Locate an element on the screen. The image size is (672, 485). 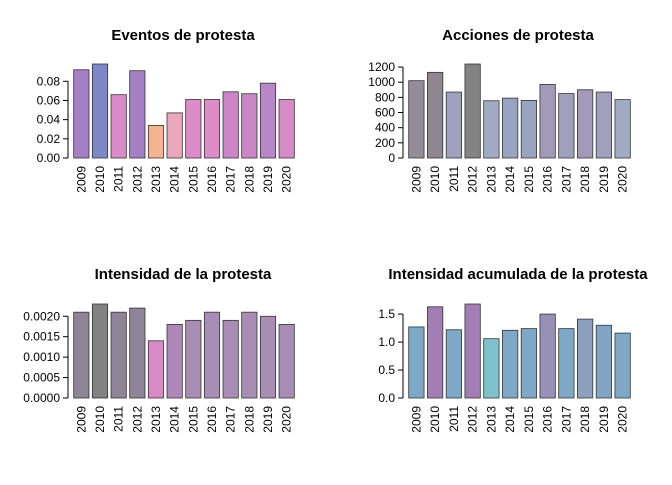
y-tick-label: 800 is located at coordinates (385, 97).